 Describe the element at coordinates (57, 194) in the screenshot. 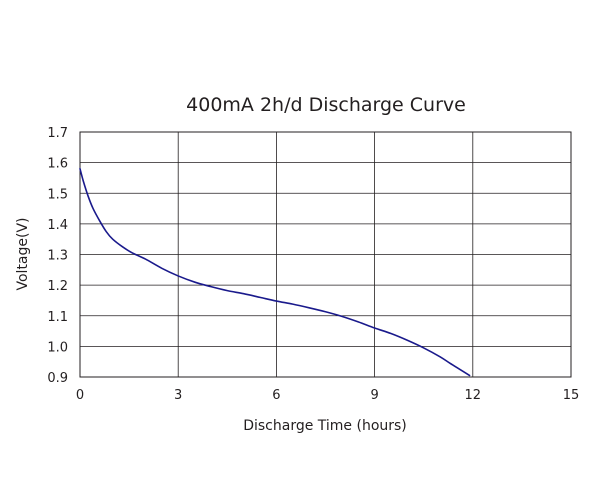

I see `y-tick-label: 1.5` at that location.